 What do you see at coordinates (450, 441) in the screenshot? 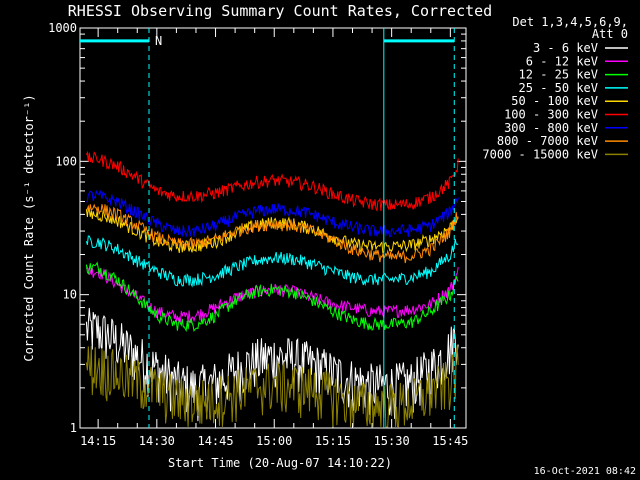
I see `x-tick-label: 15:45` at bounding box center [450, 441].